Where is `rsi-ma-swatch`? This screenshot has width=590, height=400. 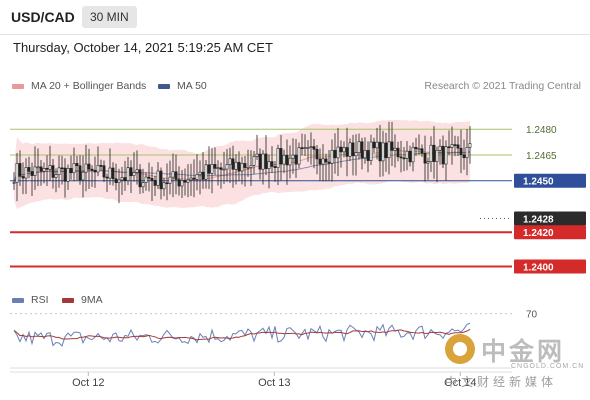
rsi-ma-swatch is located at coordinates (68, 300).